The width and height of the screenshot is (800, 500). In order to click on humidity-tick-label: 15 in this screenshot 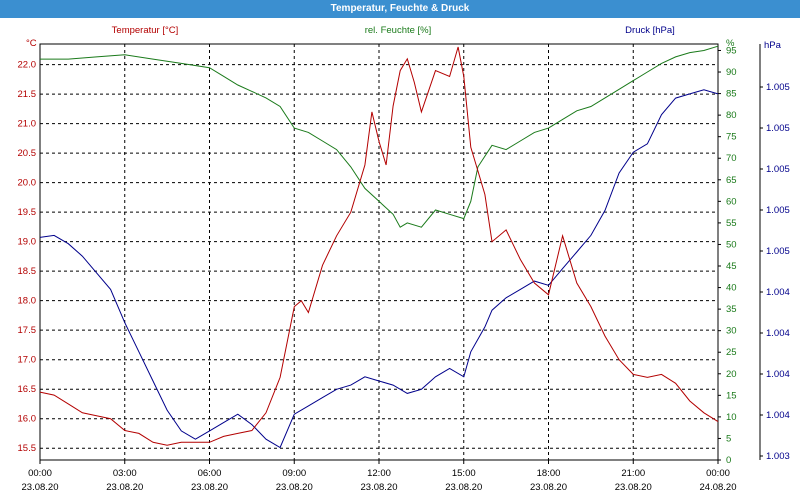, I will do `click(731, 395)`.